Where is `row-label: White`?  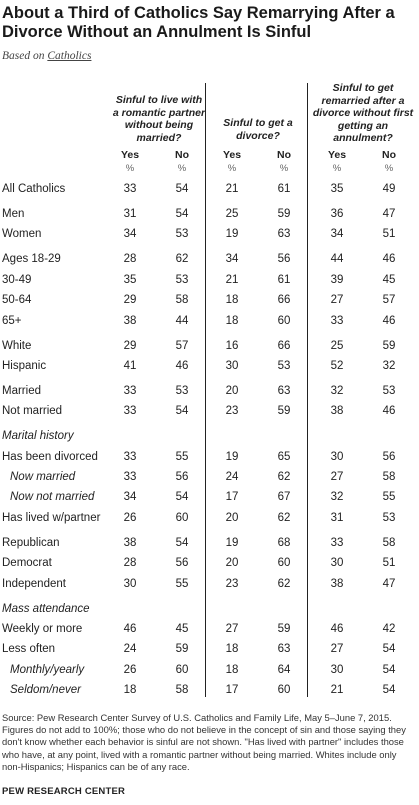
row-label: White is located at coordinates (17, 346).